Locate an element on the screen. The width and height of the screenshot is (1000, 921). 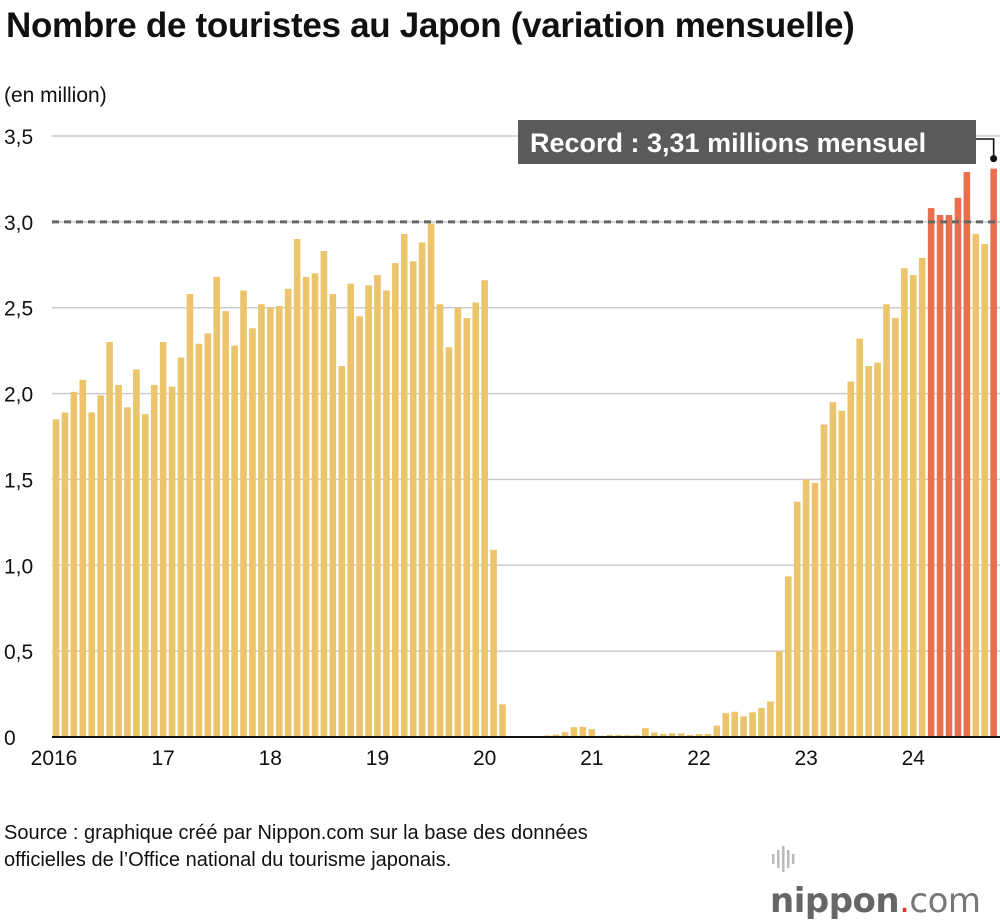
x-tick-label: 17 is located at coordinates (162, 758).